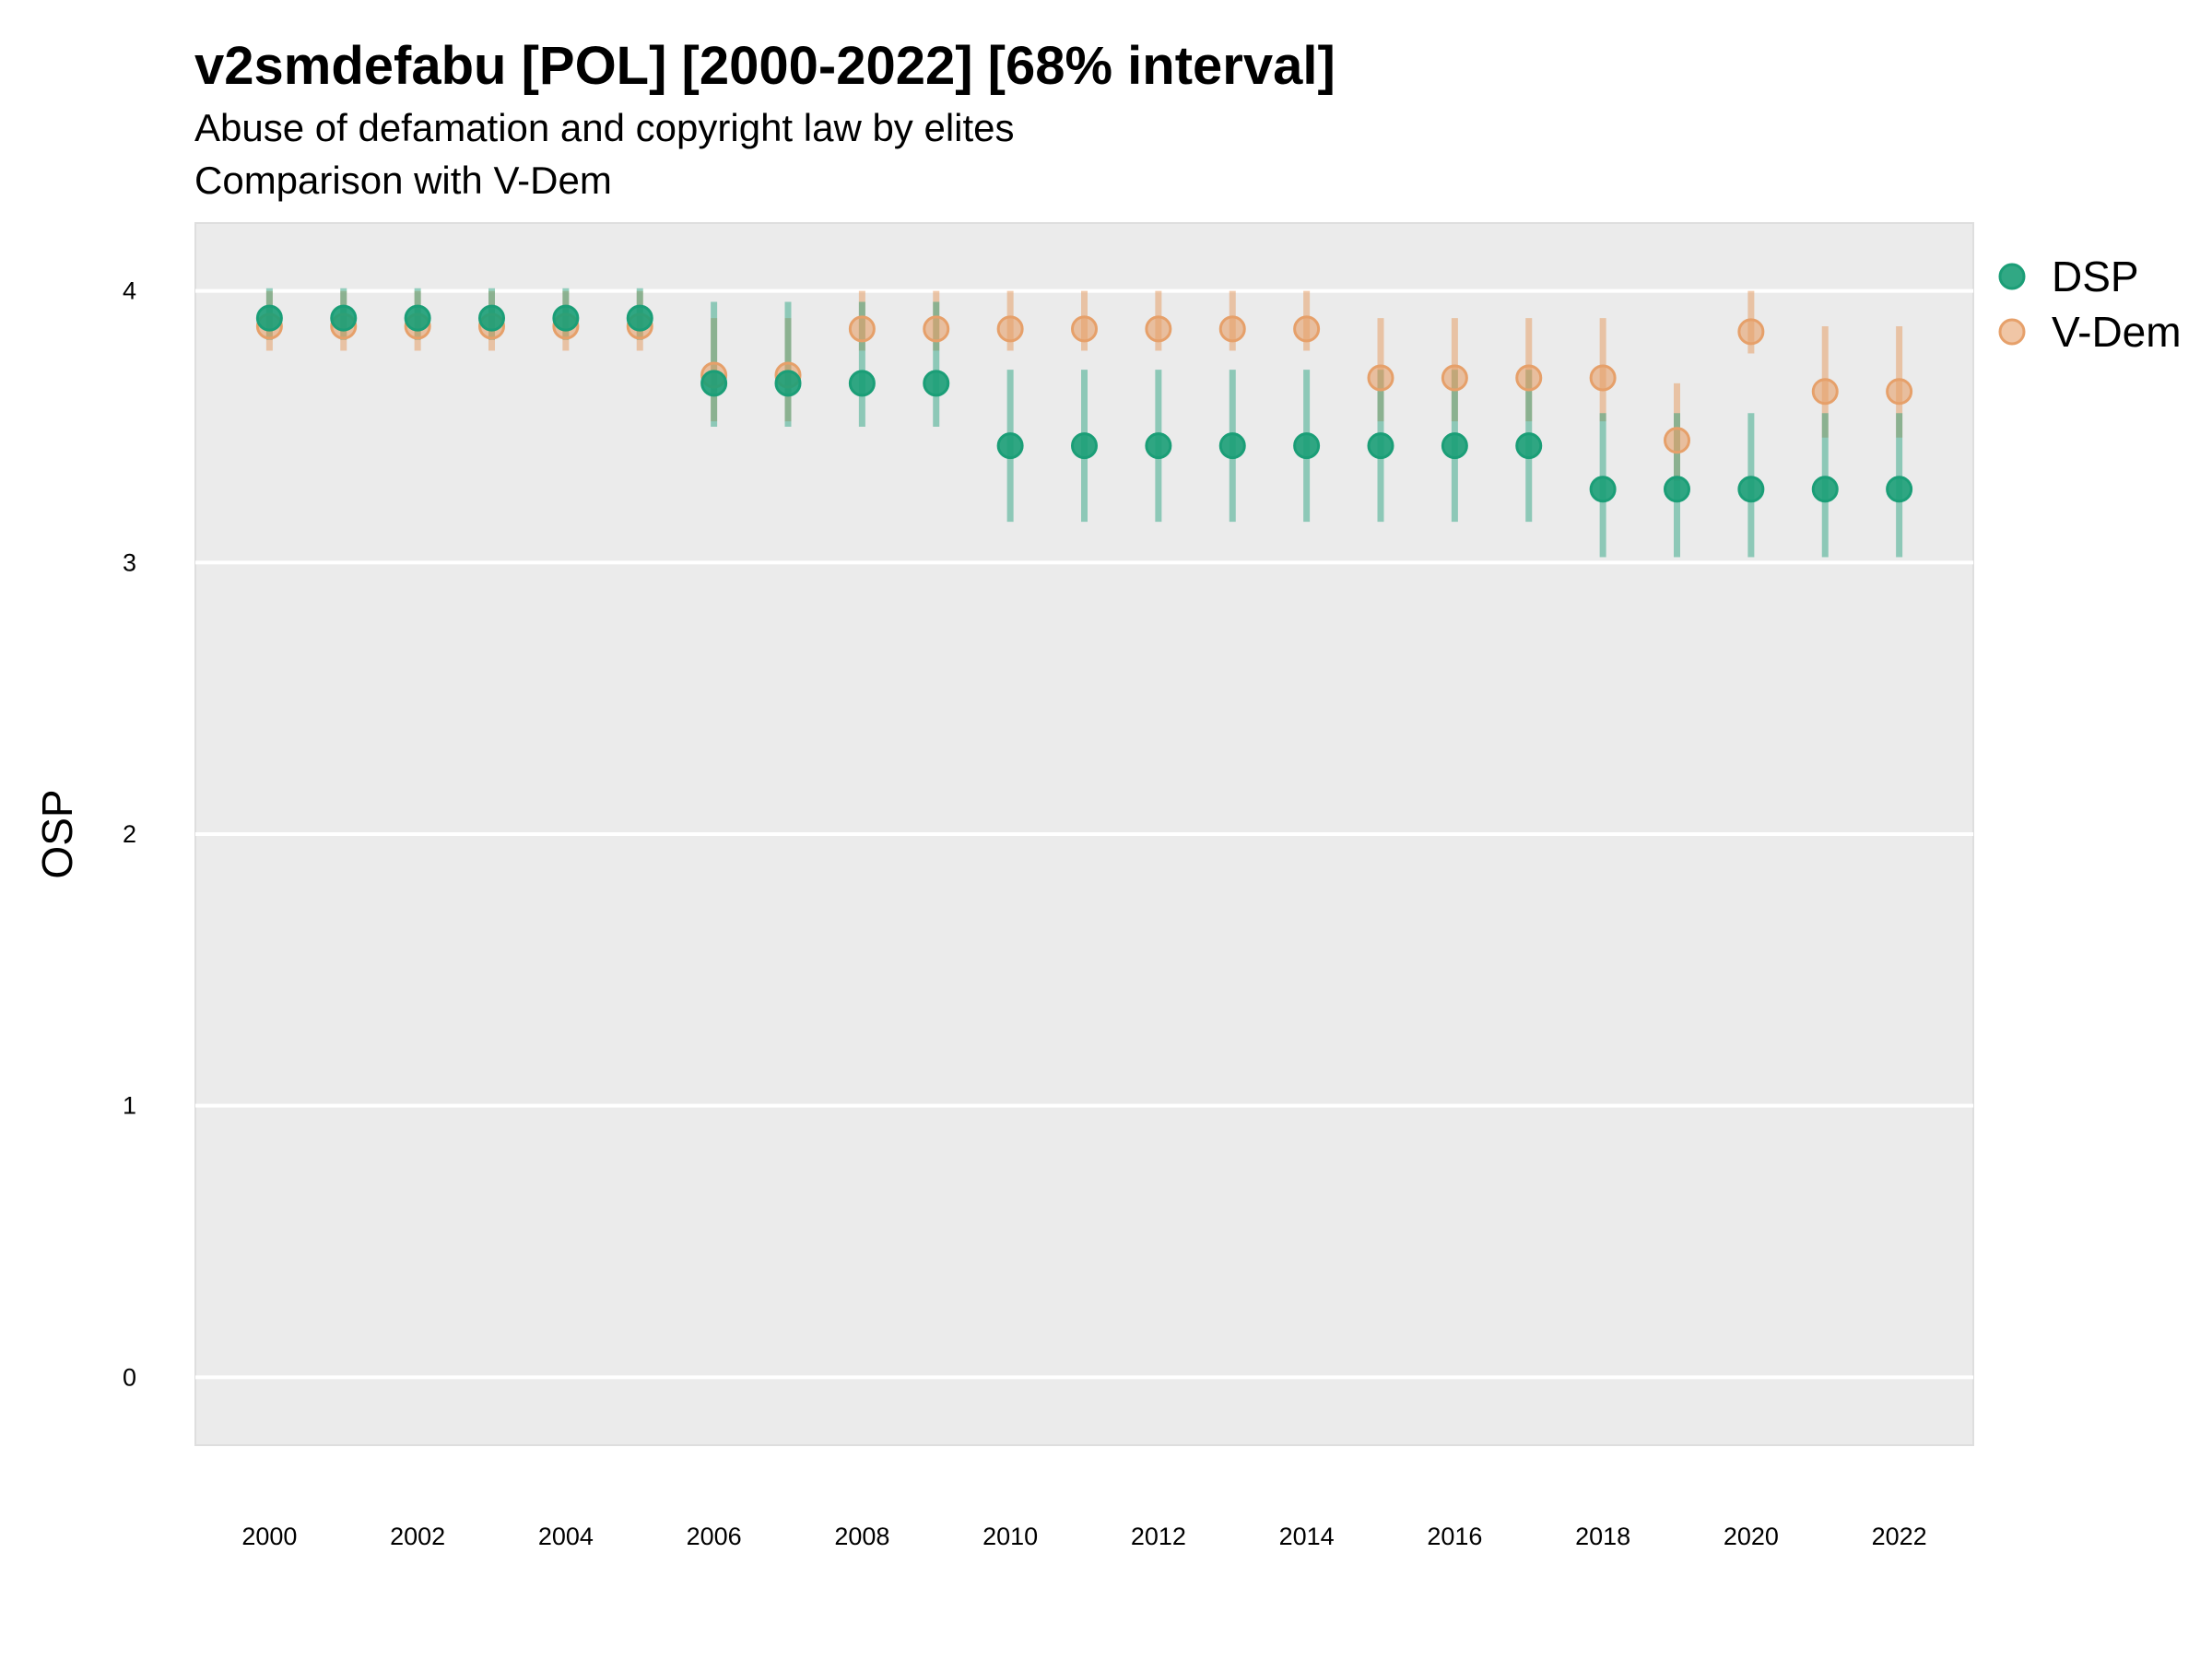 The width and height of the screenshot is (2212, 1659). What do you see at coordinates (57, 833) in the screenshot?
I see `y-axis-title: OSP` at bounding box center [57, 833].